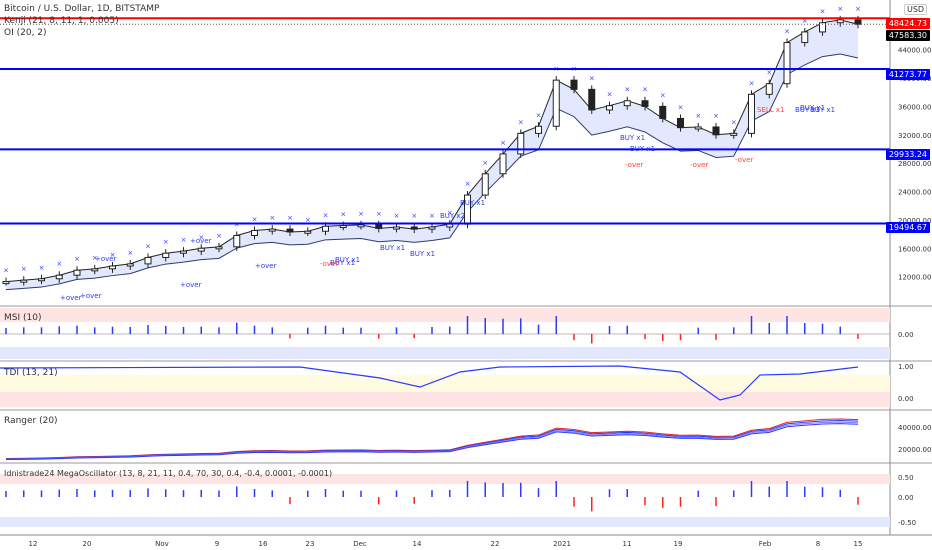  I want to click on symbol-title: Bitcoin / U.S. Dollar, 1D, BITSTAMP, so click(82, 9).